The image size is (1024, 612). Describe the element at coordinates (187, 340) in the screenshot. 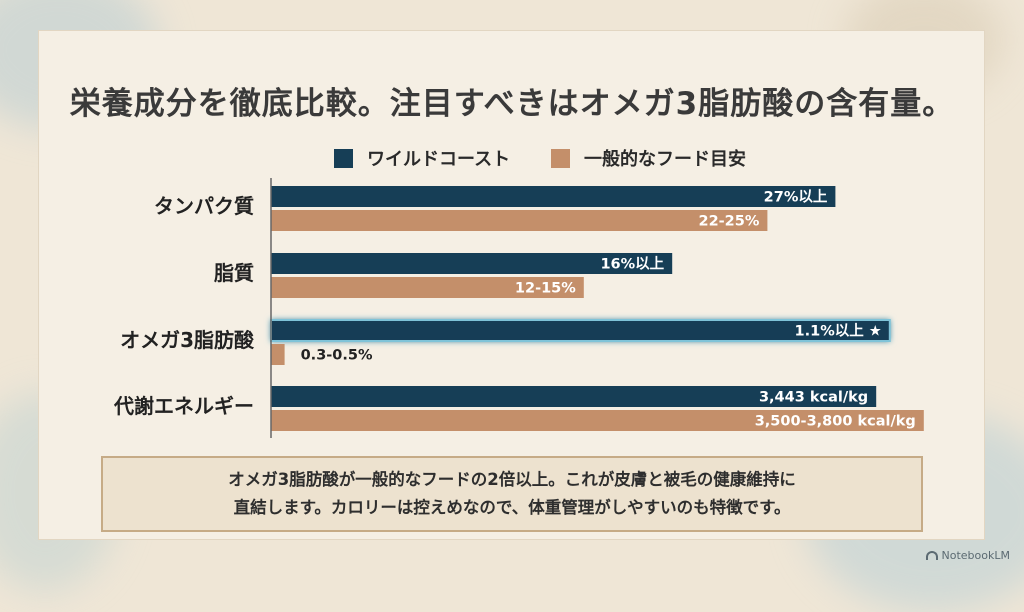

I see `category-label: オメガ3脂肪酸` at that location.